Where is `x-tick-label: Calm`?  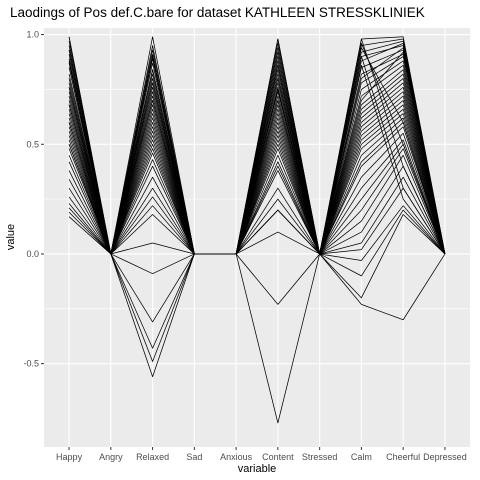 x-tick-label: Calm is located at coordinates (361, 457).